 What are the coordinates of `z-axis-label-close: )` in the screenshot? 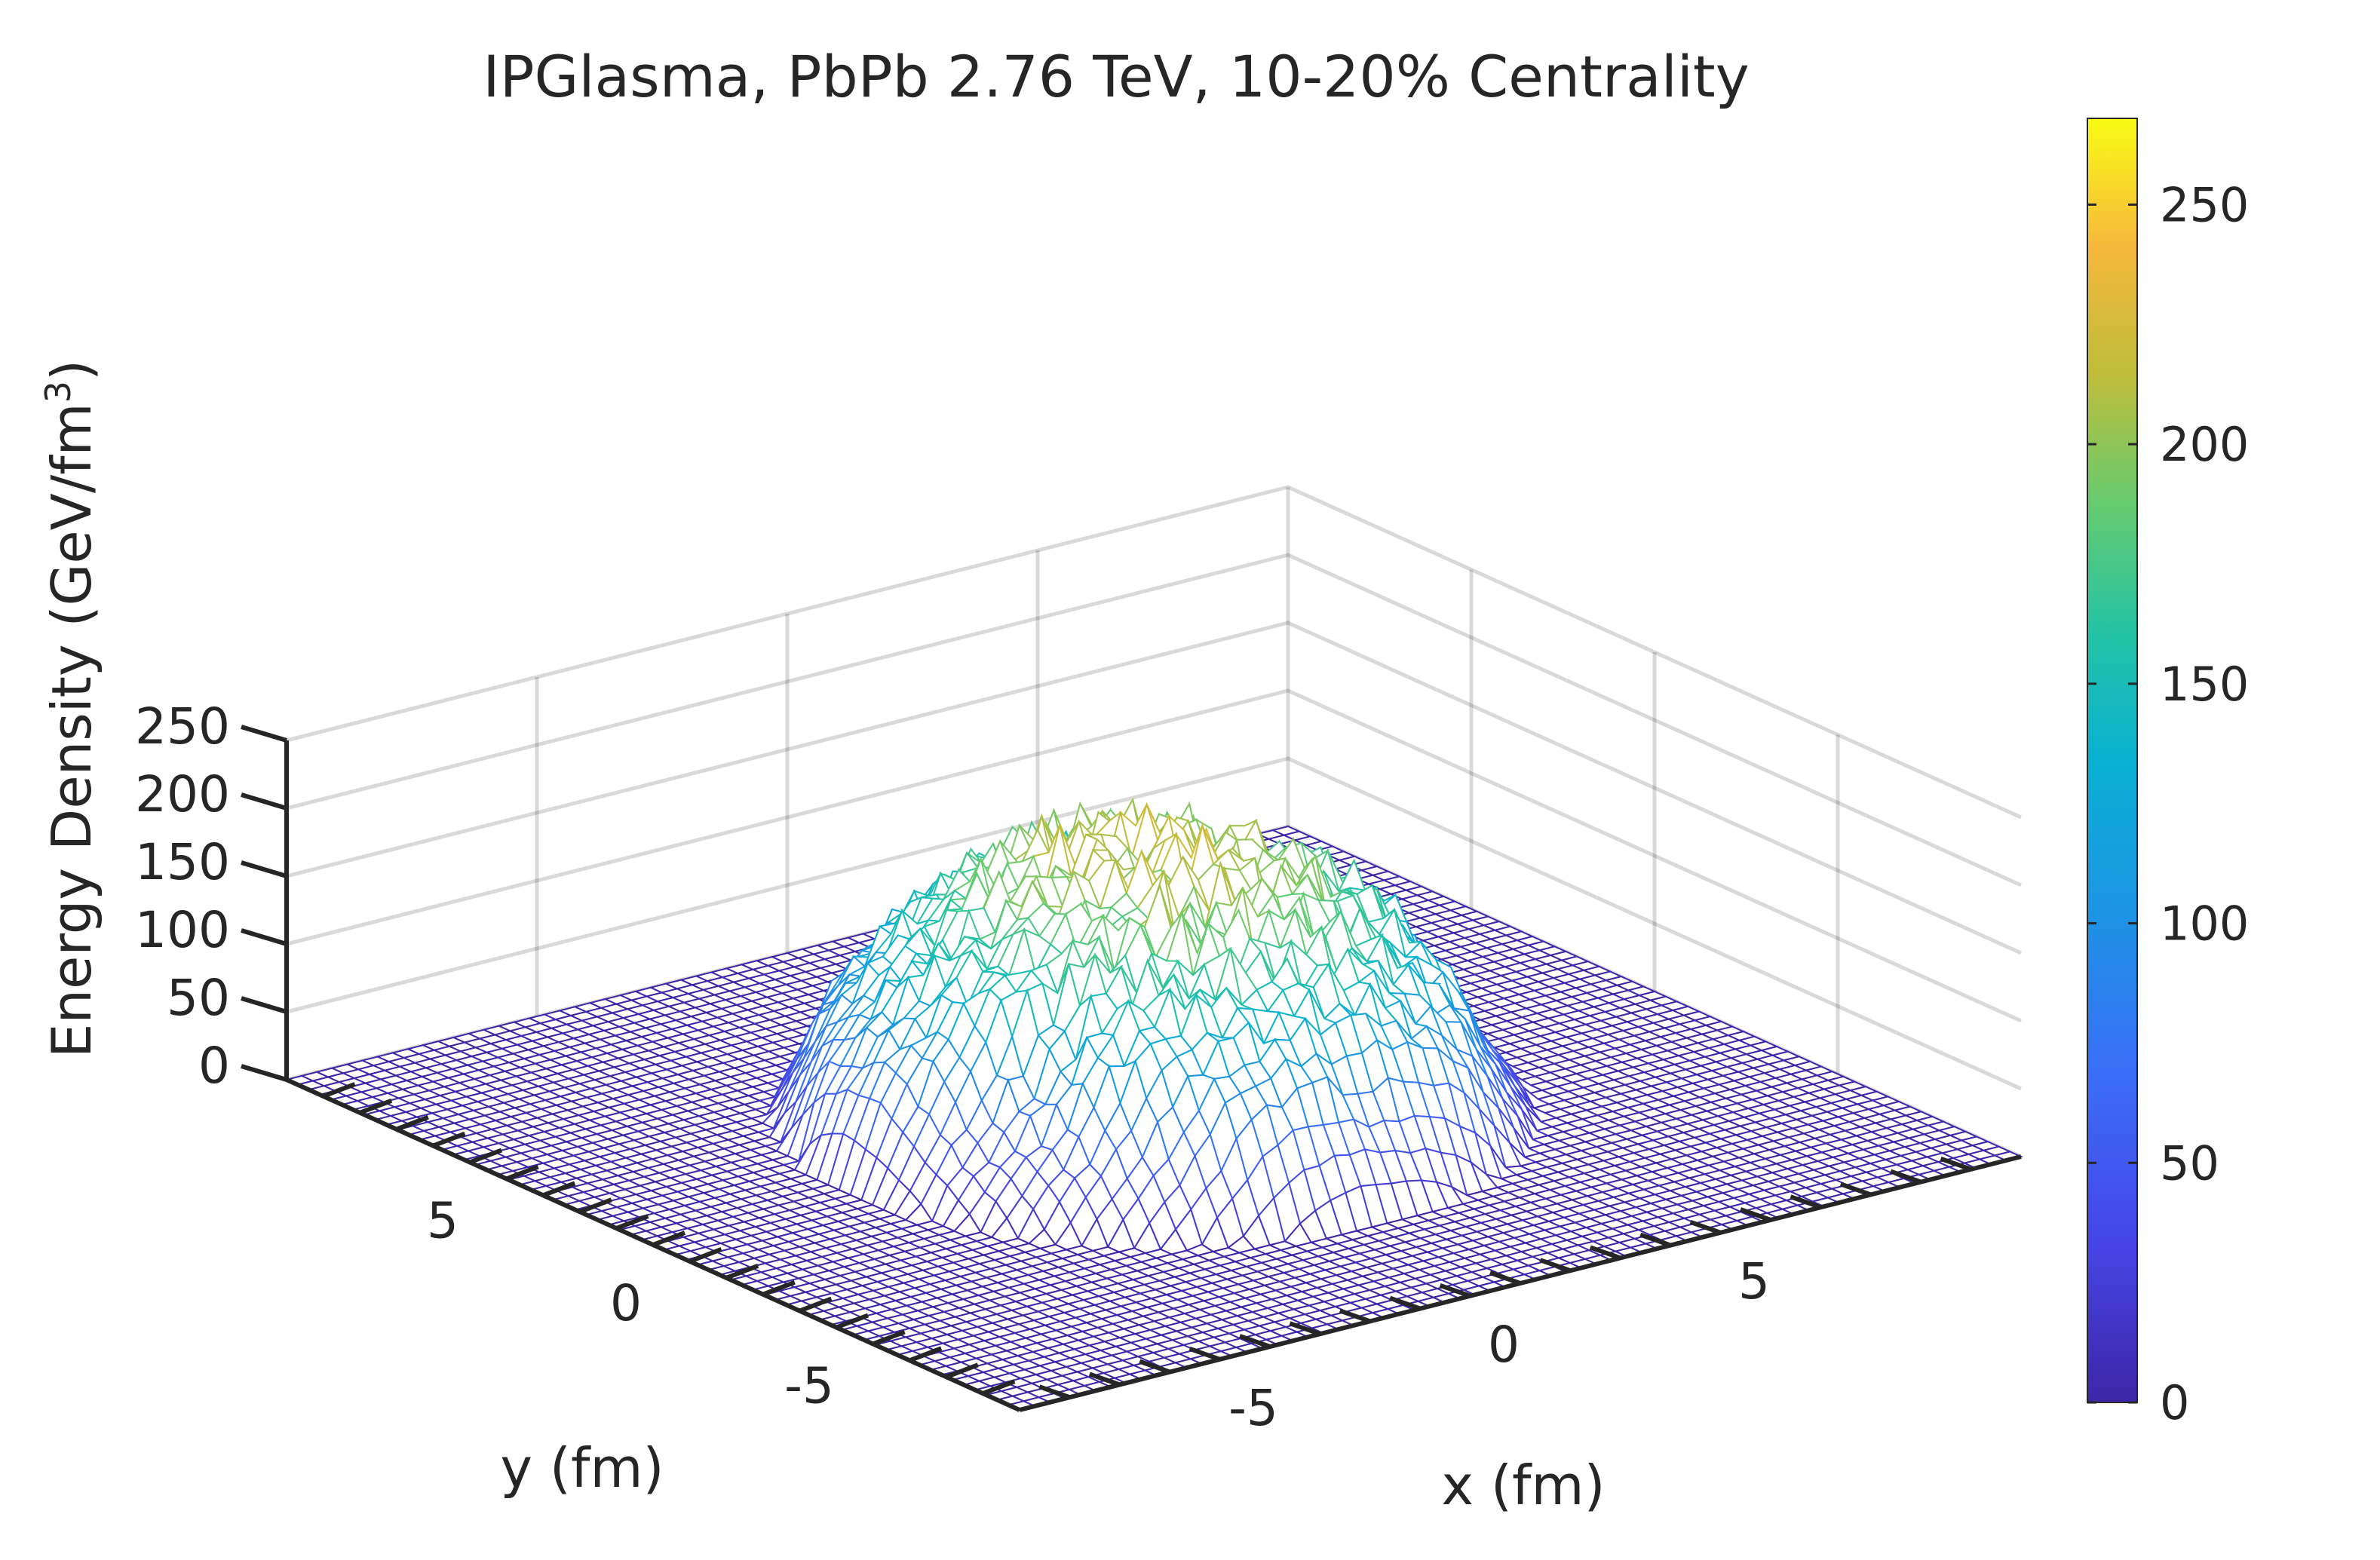 It's located at (71, 370).